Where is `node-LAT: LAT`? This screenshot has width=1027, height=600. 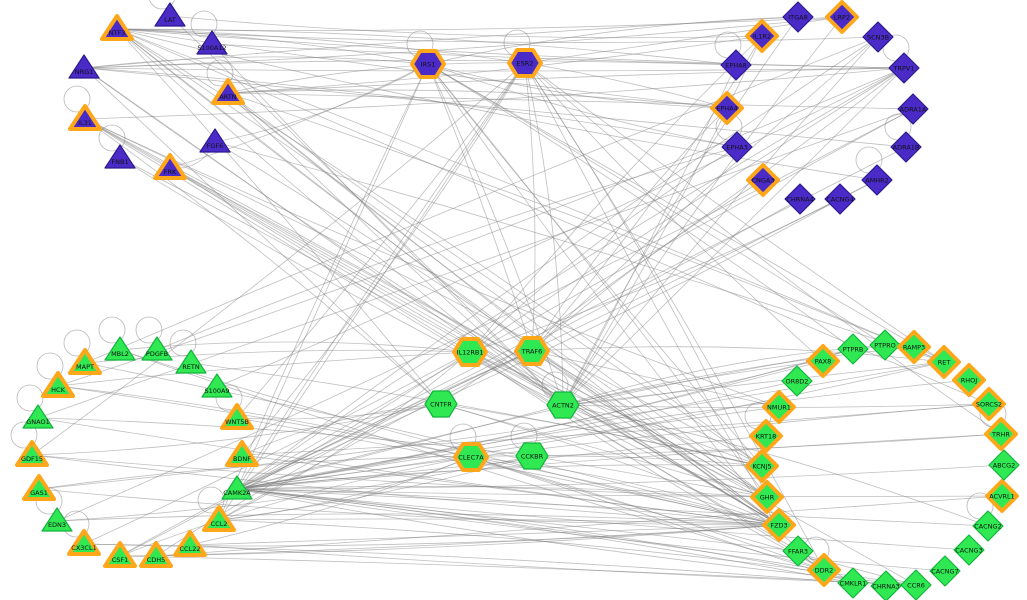 node-LAT: LAT is located at coordinates (170, 14).